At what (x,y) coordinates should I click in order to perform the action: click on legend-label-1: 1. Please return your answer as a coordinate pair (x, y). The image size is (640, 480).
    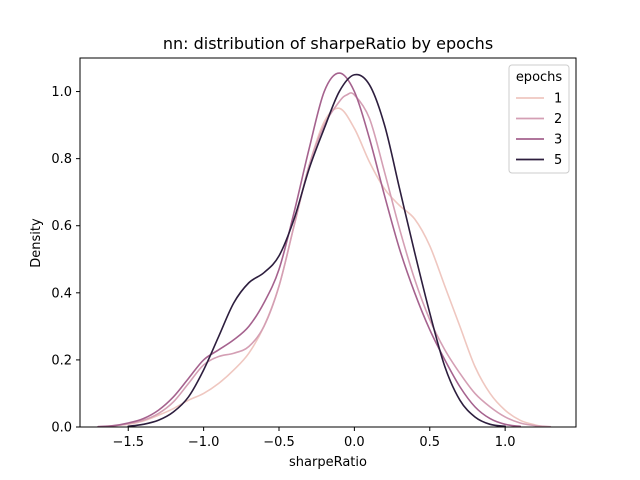
    Looking at the image, I should click on (558, 99).